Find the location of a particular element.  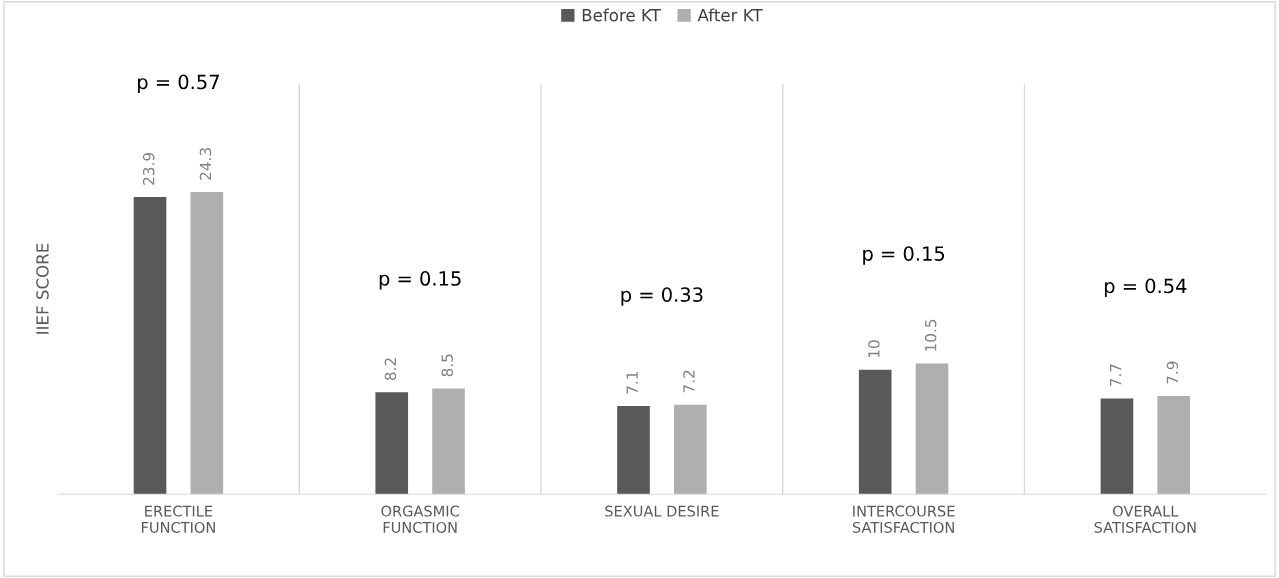

data-label: 8.5 is located at coordinates (447, 365).